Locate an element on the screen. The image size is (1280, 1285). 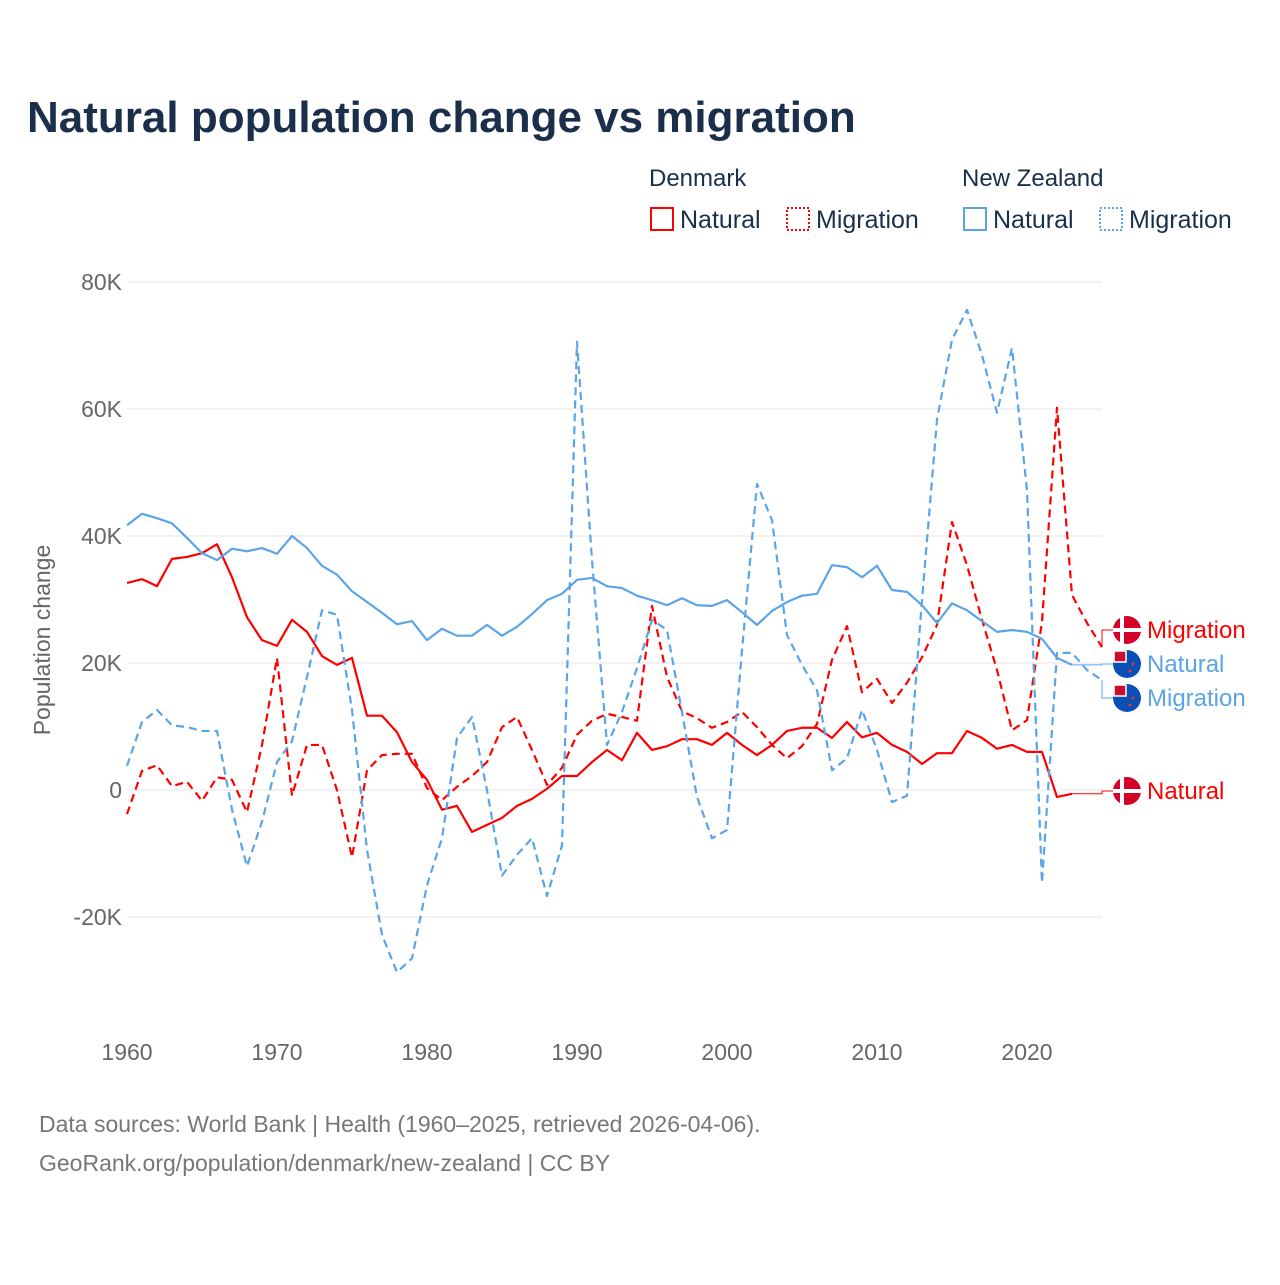
x-tick-label: 2020 is located at coordinates (1026, 1052).